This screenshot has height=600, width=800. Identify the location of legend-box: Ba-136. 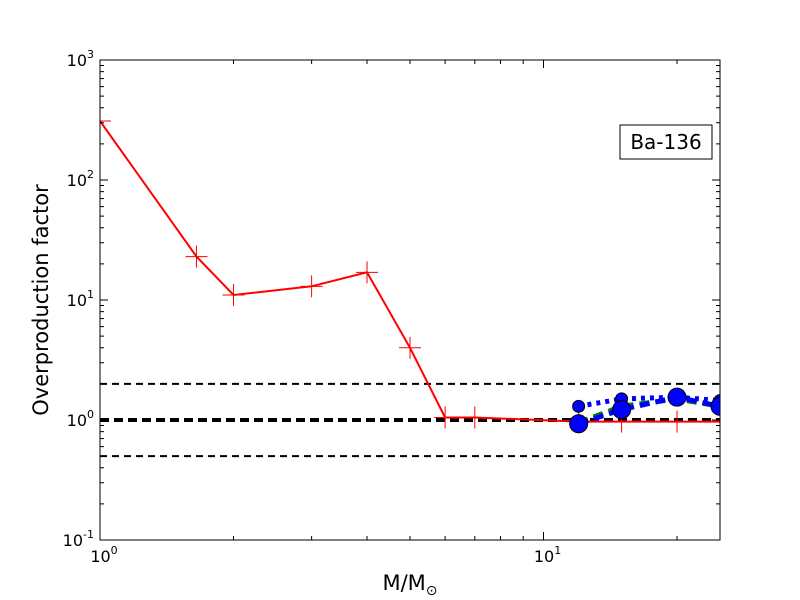
(666, 142).